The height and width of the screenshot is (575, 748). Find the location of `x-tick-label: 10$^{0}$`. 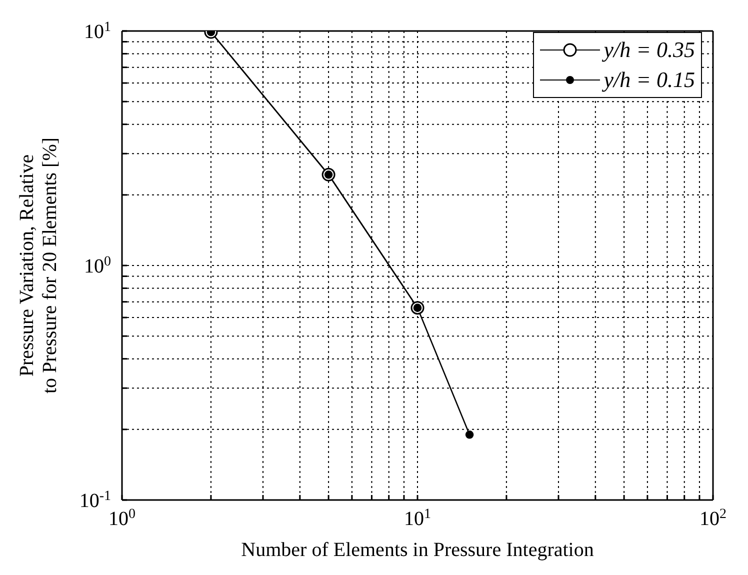

x-tick-label: 10$^{0}$ is located at coordinates (122, 518).